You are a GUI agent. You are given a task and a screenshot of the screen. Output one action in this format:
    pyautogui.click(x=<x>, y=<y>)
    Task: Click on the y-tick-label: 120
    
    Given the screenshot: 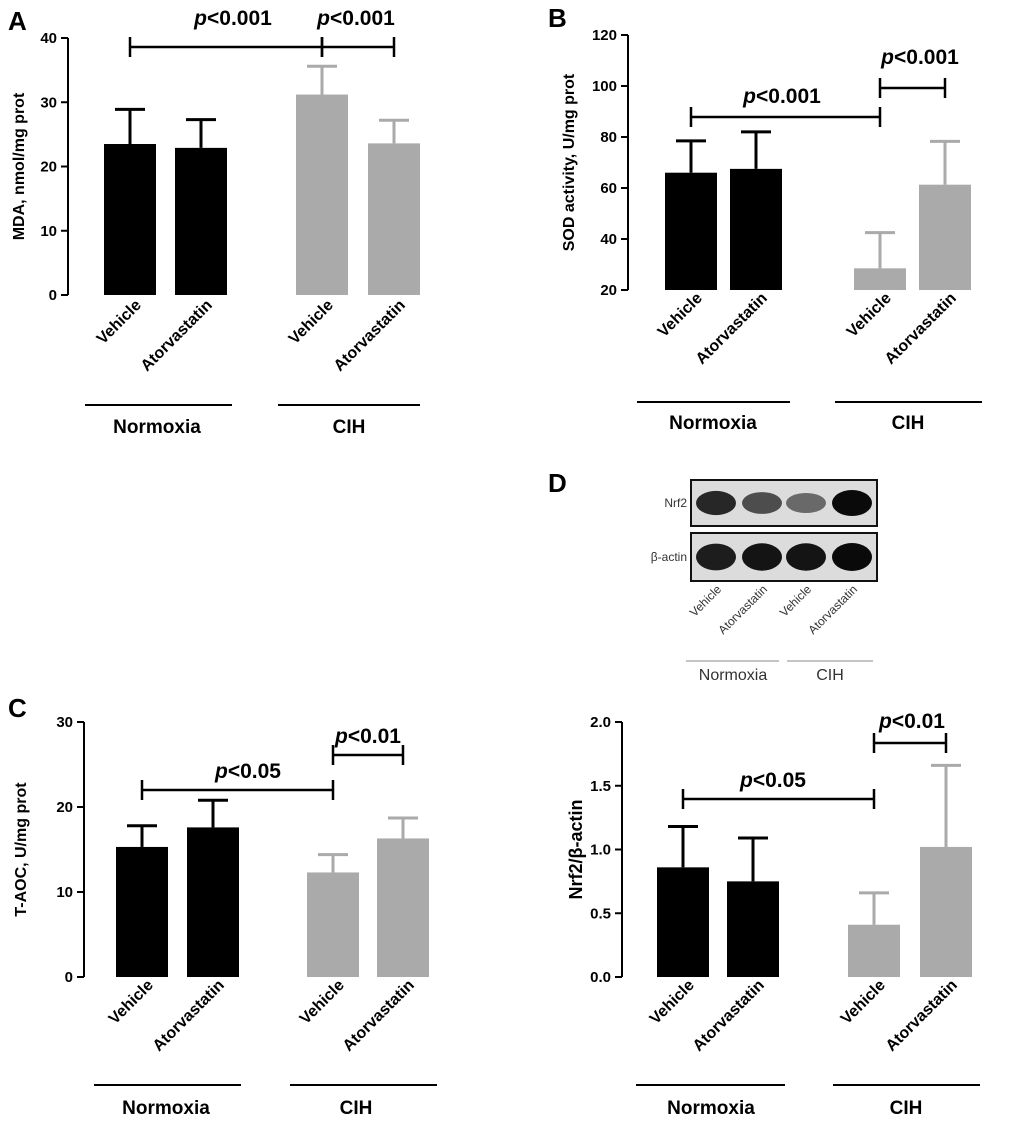 What is the action you would take?
    pyautogui.click(x=604, y=35)
    